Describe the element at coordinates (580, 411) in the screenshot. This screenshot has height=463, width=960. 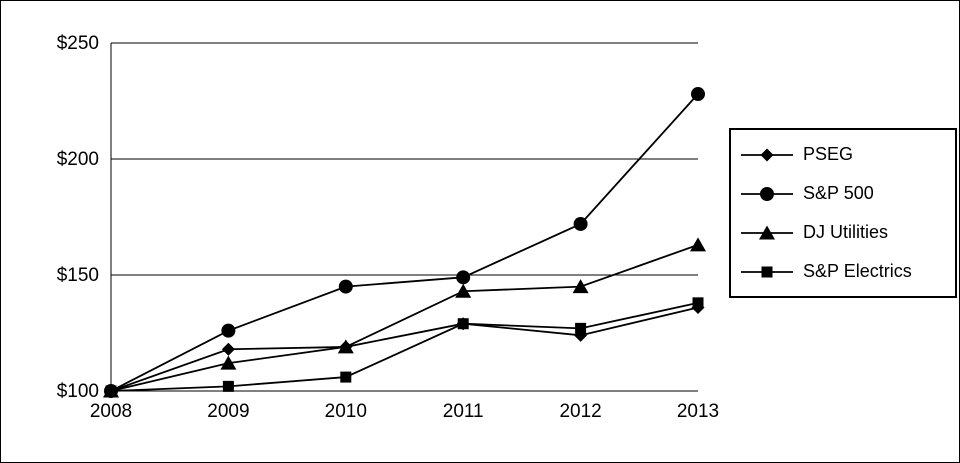
I see `x-tick-label: 2012` at that location.